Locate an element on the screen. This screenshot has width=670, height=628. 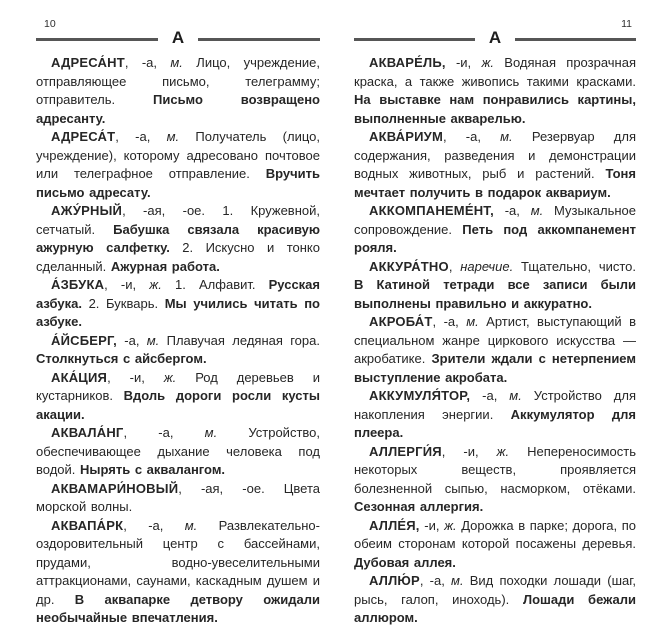
entry-headword: АДРЕСА́Т is located at coordinates (83, 136).